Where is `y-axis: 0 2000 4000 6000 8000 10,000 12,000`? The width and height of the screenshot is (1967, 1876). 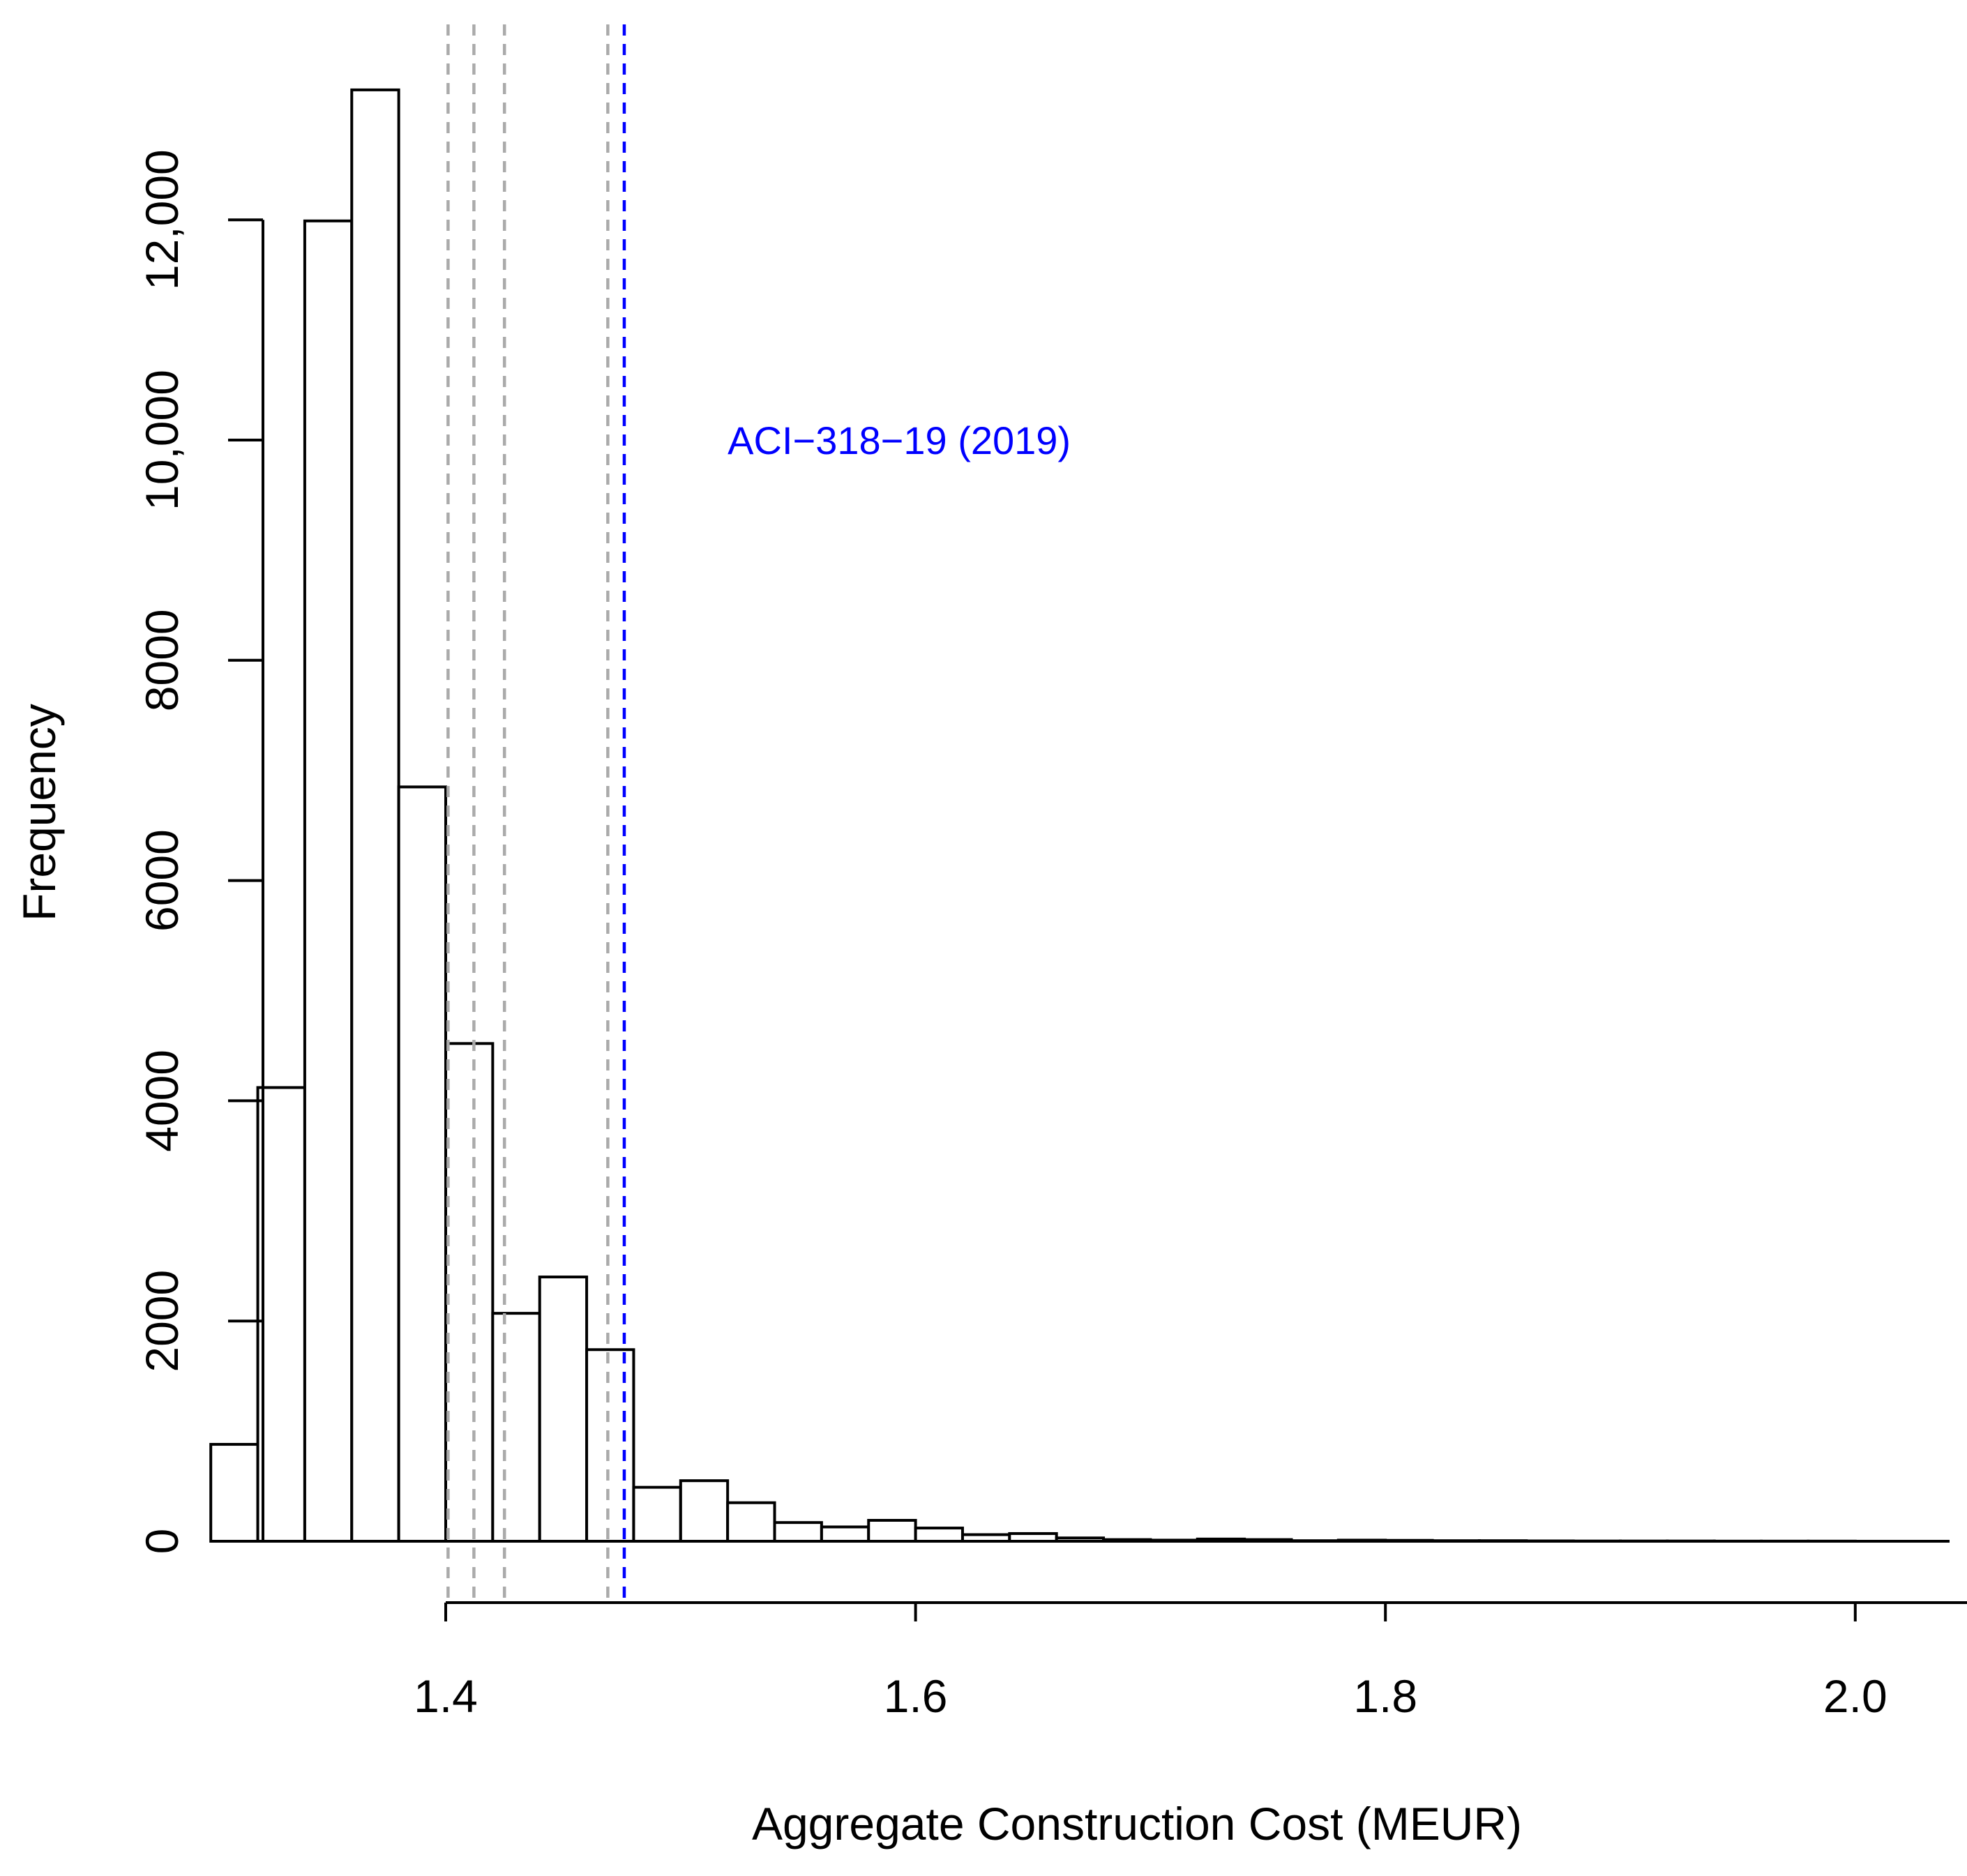
y-axis: 0 2000 4000 6000 8000 10,000 12,000 is located at coordinates (200, 851).